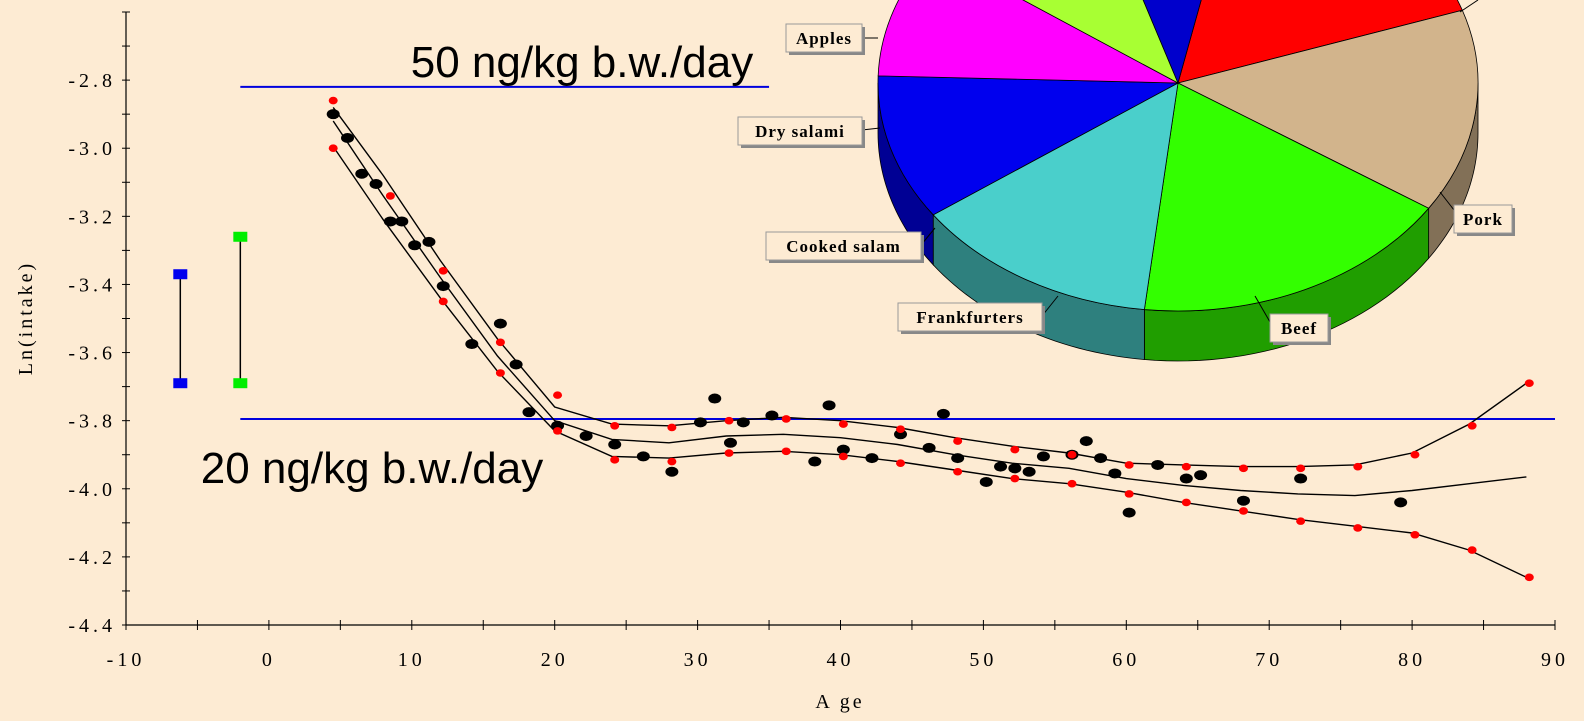 This screenshot has width=1584, height=721. I want to click on y-tick-label: -3.2, so click(92, 217).